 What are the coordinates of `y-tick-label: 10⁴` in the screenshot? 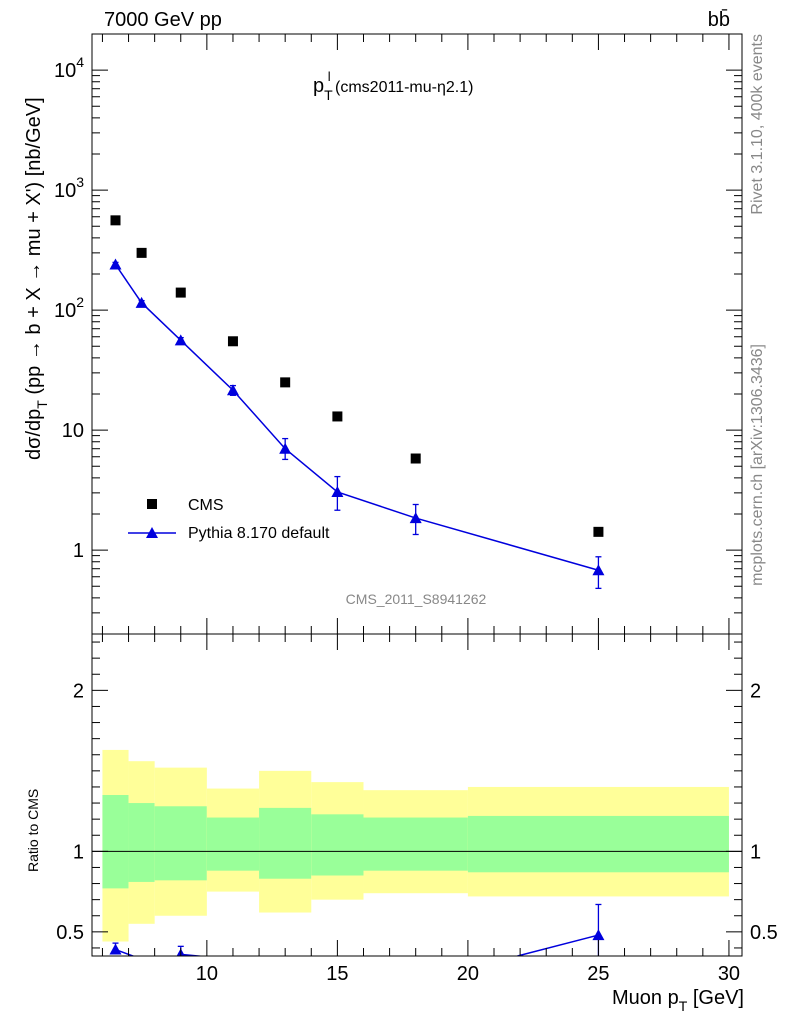 It's located at (69, 68).